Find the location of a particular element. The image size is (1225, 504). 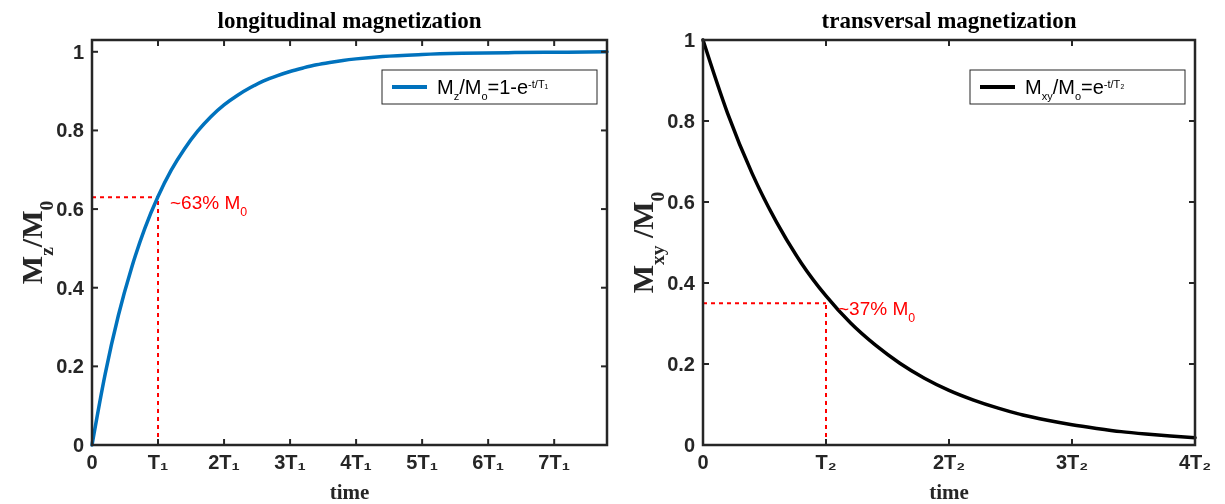

x-tick-label: 3T₁ is located at coordinates (290, 462).